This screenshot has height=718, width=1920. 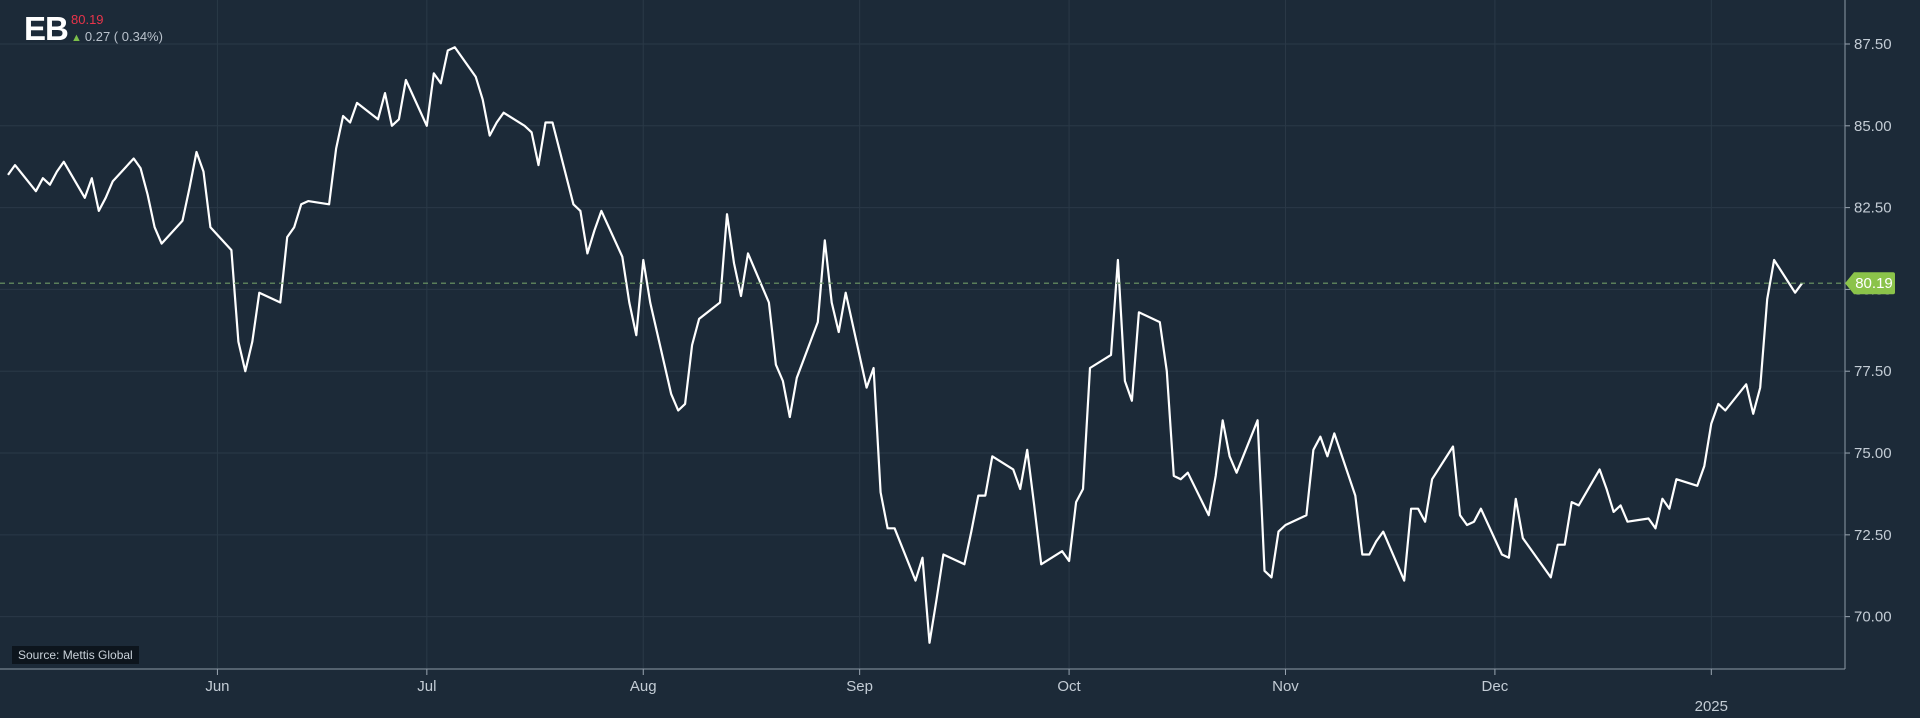 What do you see at coordinates (1873, 371) in the screenshot?
I see `y-tick-label: 77.50` at bounding box center [1873, 371].